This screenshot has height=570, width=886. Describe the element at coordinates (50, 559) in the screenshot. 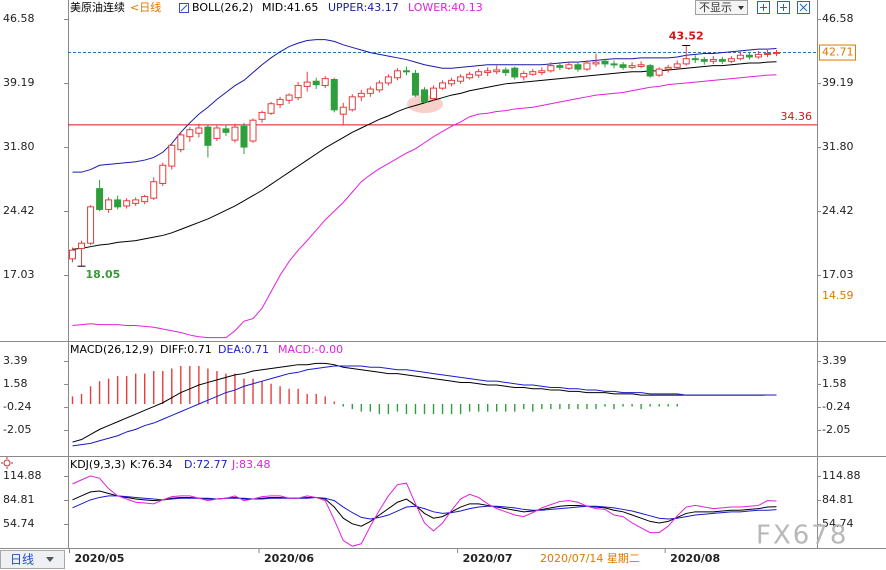

I see `period-tab-arrow` at that location.